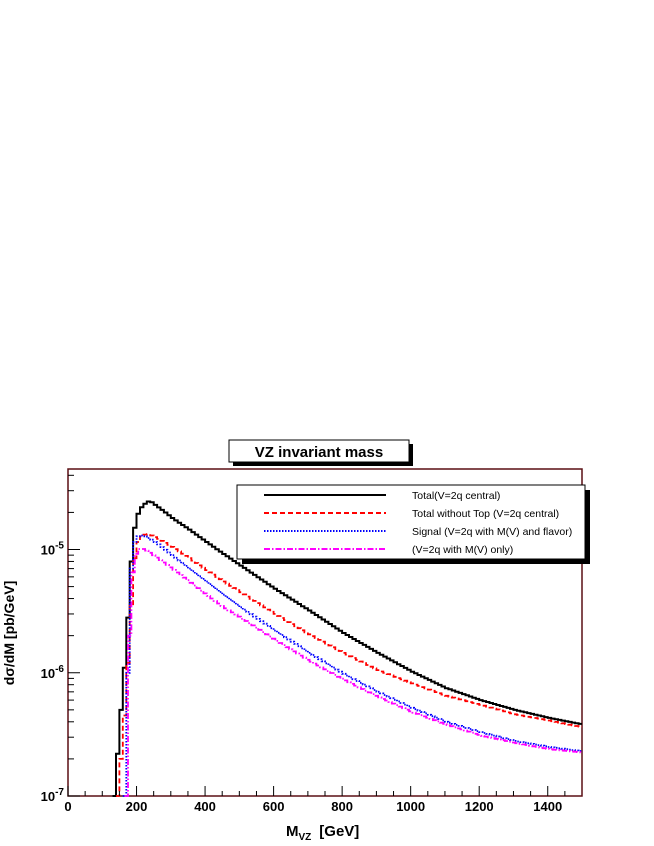 This screenshot has height=846, width=654. Describe the element at coordinates (410, 806) in the screenshot. I see `x-tick-label: 1000` at that location.